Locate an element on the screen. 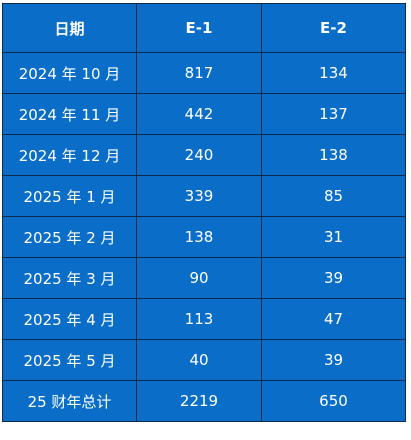 The height and width of the screenshot is (440, 411). table-row: 2025 年 4 月 113 47 is located at coordinates (204, 319).